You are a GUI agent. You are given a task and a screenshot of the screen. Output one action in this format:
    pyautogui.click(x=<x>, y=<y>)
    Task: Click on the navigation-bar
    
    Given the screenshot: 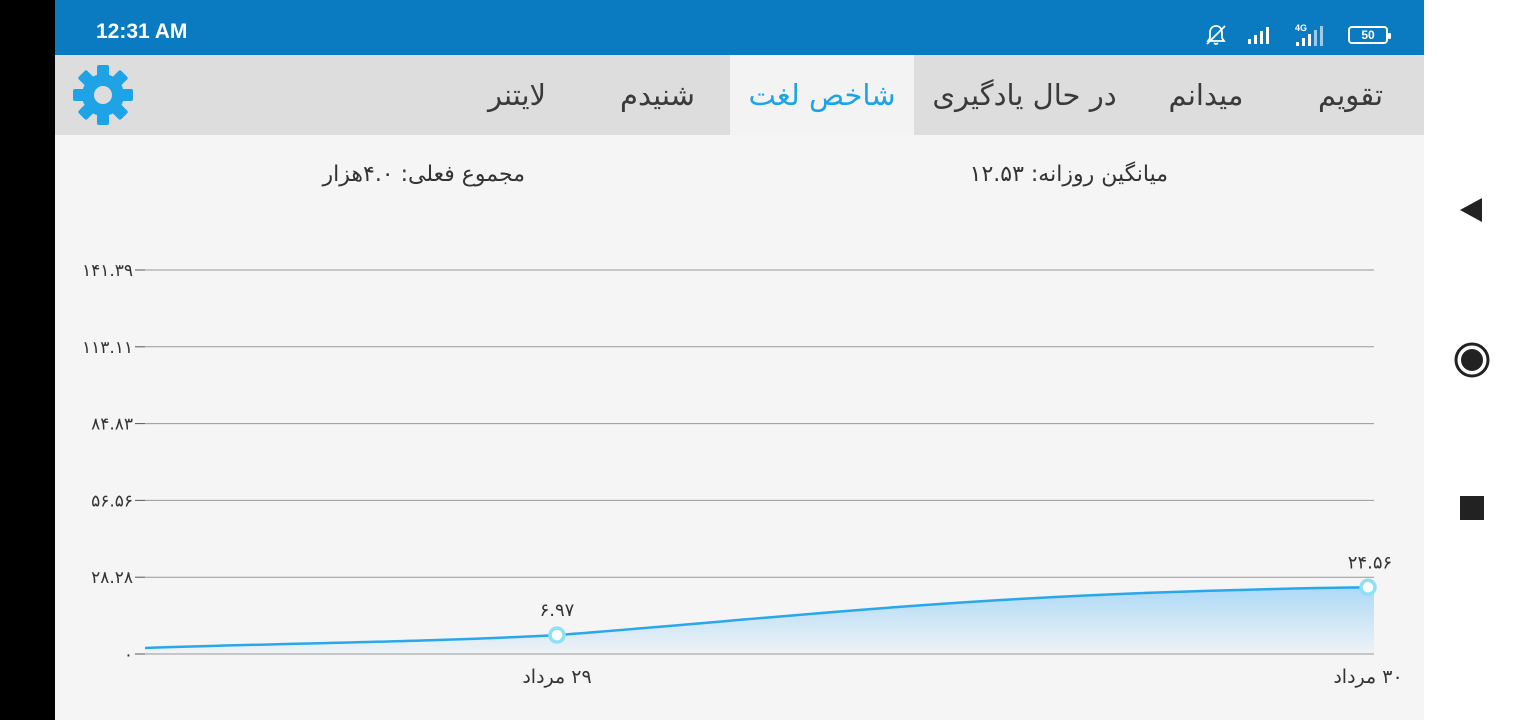 What is the action you would take?
    pyautogui.click(x=1472, y=360)
    